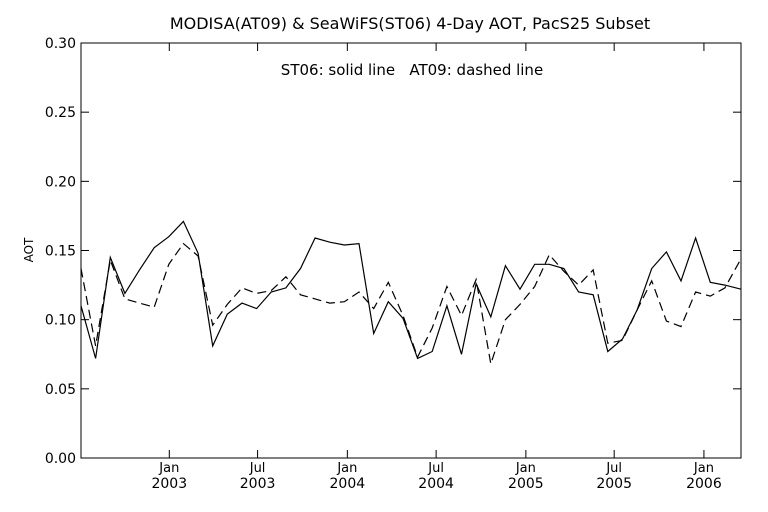  I want to click on y-tick-label: 0.20, so click(60, 182).